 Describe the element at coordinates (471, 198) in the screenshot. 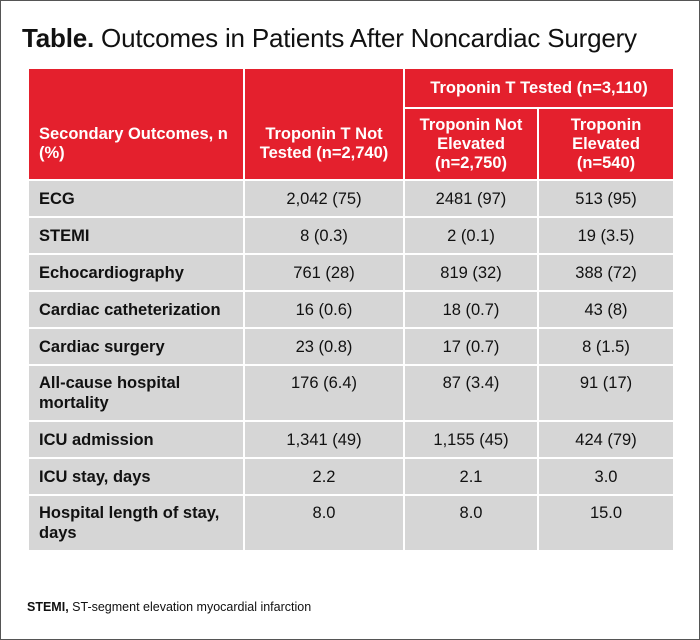

I see `cell-not-elevated: 2481 (97)` at that location.